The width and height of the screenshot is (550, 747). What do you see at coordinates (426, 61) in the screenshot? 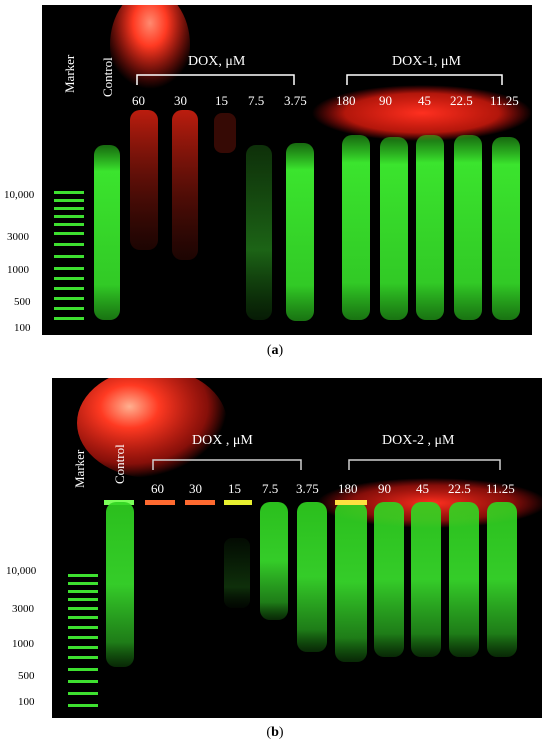
I see `group2-label: DOX-1, μM` at bounding box center [426, 61].